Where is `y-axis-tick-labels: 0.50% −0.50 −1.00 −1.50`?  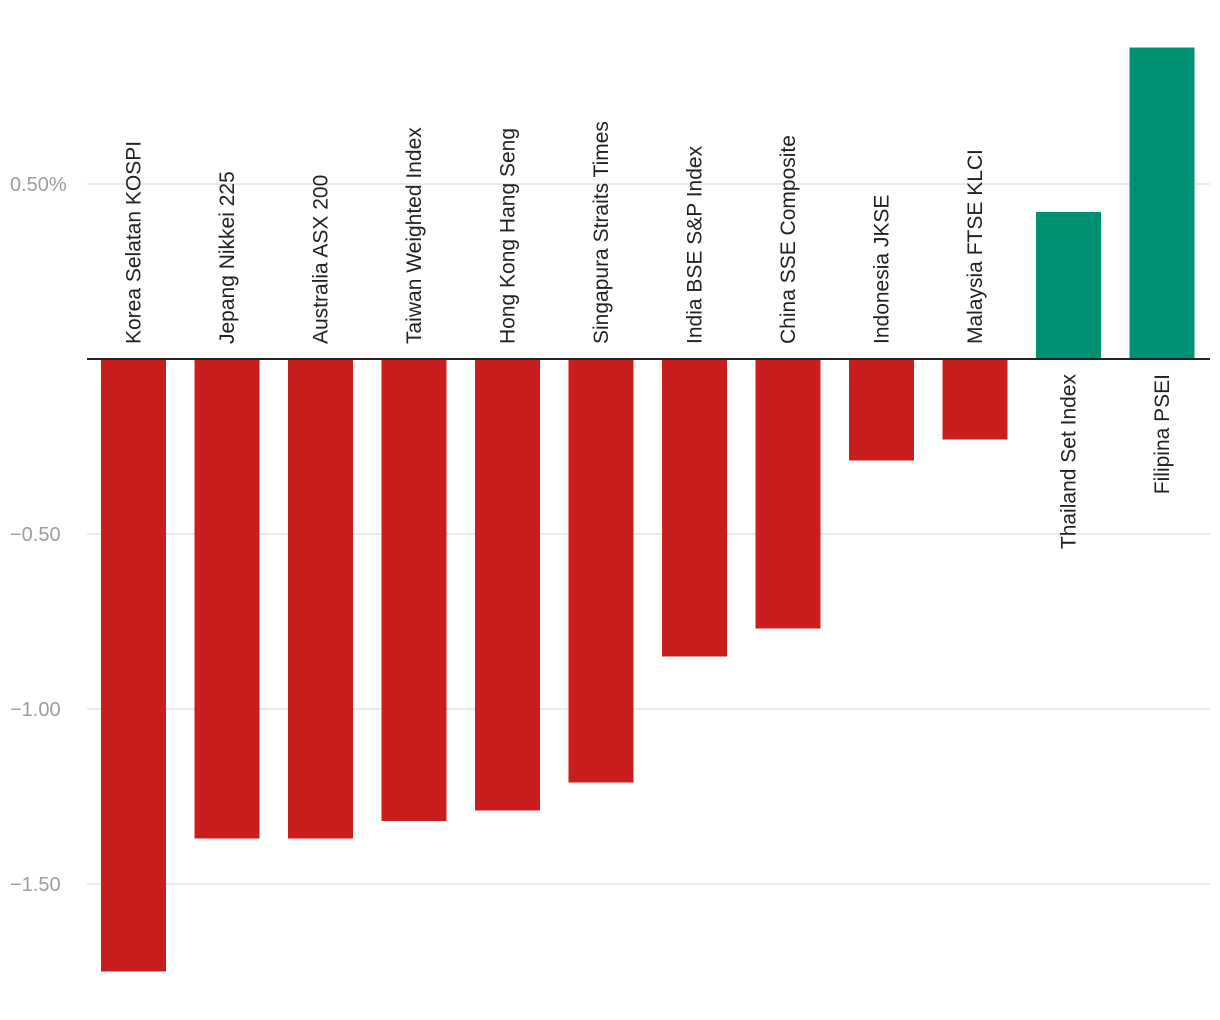
y-axis-tick-labels: 0.50% −0.50 −1.00 −1.50 is located at coordinates (38, 535).